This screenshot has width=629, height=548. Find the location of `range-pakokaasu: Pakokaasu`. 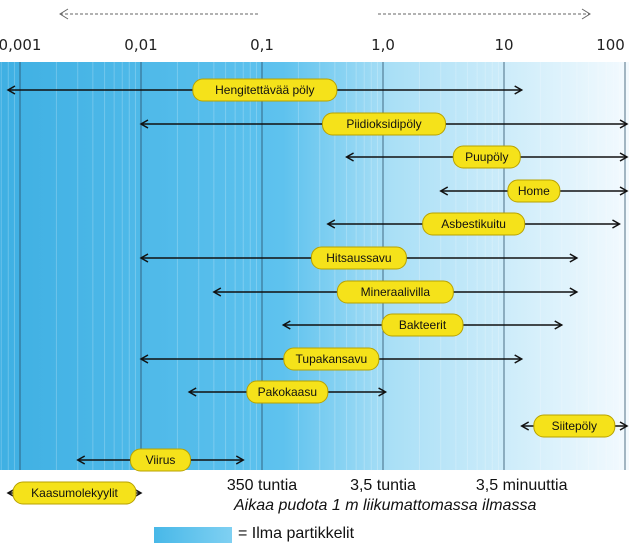

range-pakokaasu: Pakokaasu is located at coordinates (287, 392).